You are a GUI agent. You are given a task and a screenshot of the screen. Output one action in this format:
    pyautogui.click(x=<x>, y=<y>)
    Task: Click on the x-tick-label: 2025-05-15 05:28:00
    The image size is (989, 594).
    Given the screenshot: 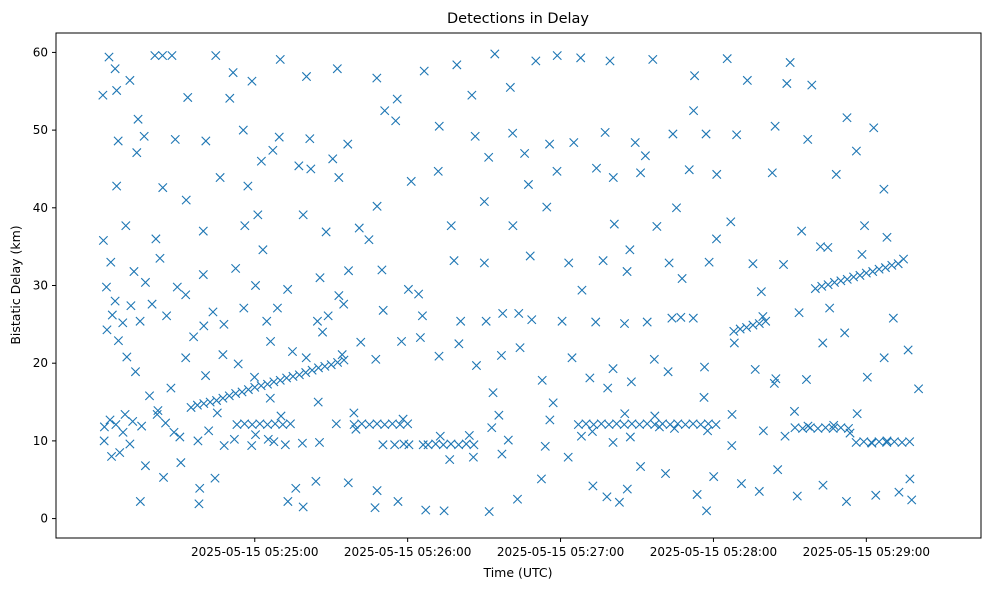 What is the action you would take?
    pyautogui.click(x=713, y=552)
    